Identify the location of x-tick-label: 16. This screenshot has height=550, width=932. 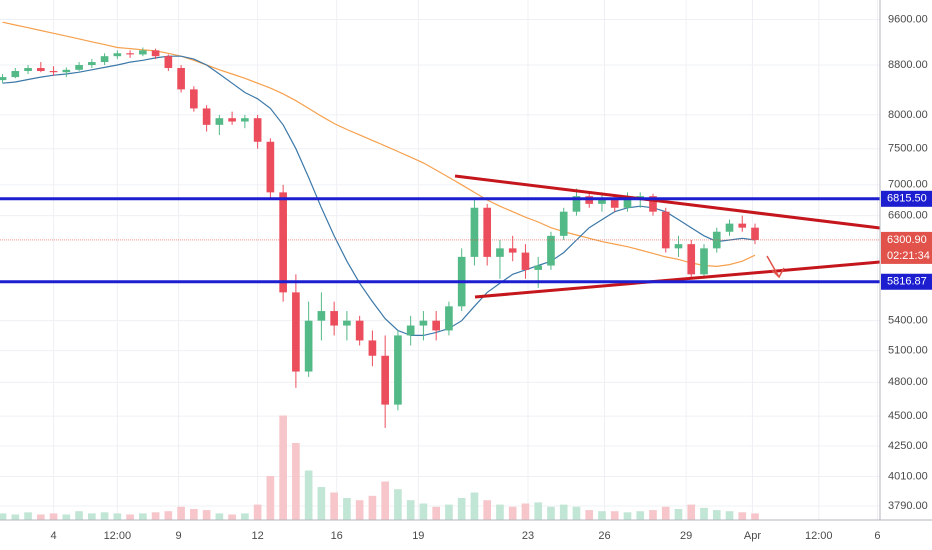
(337, 536).